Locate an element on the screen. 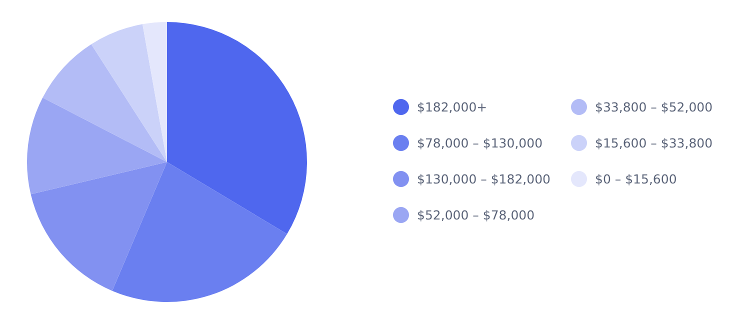  legend-label: $78,000 – $130,000 is located at coordinates (480, 142).